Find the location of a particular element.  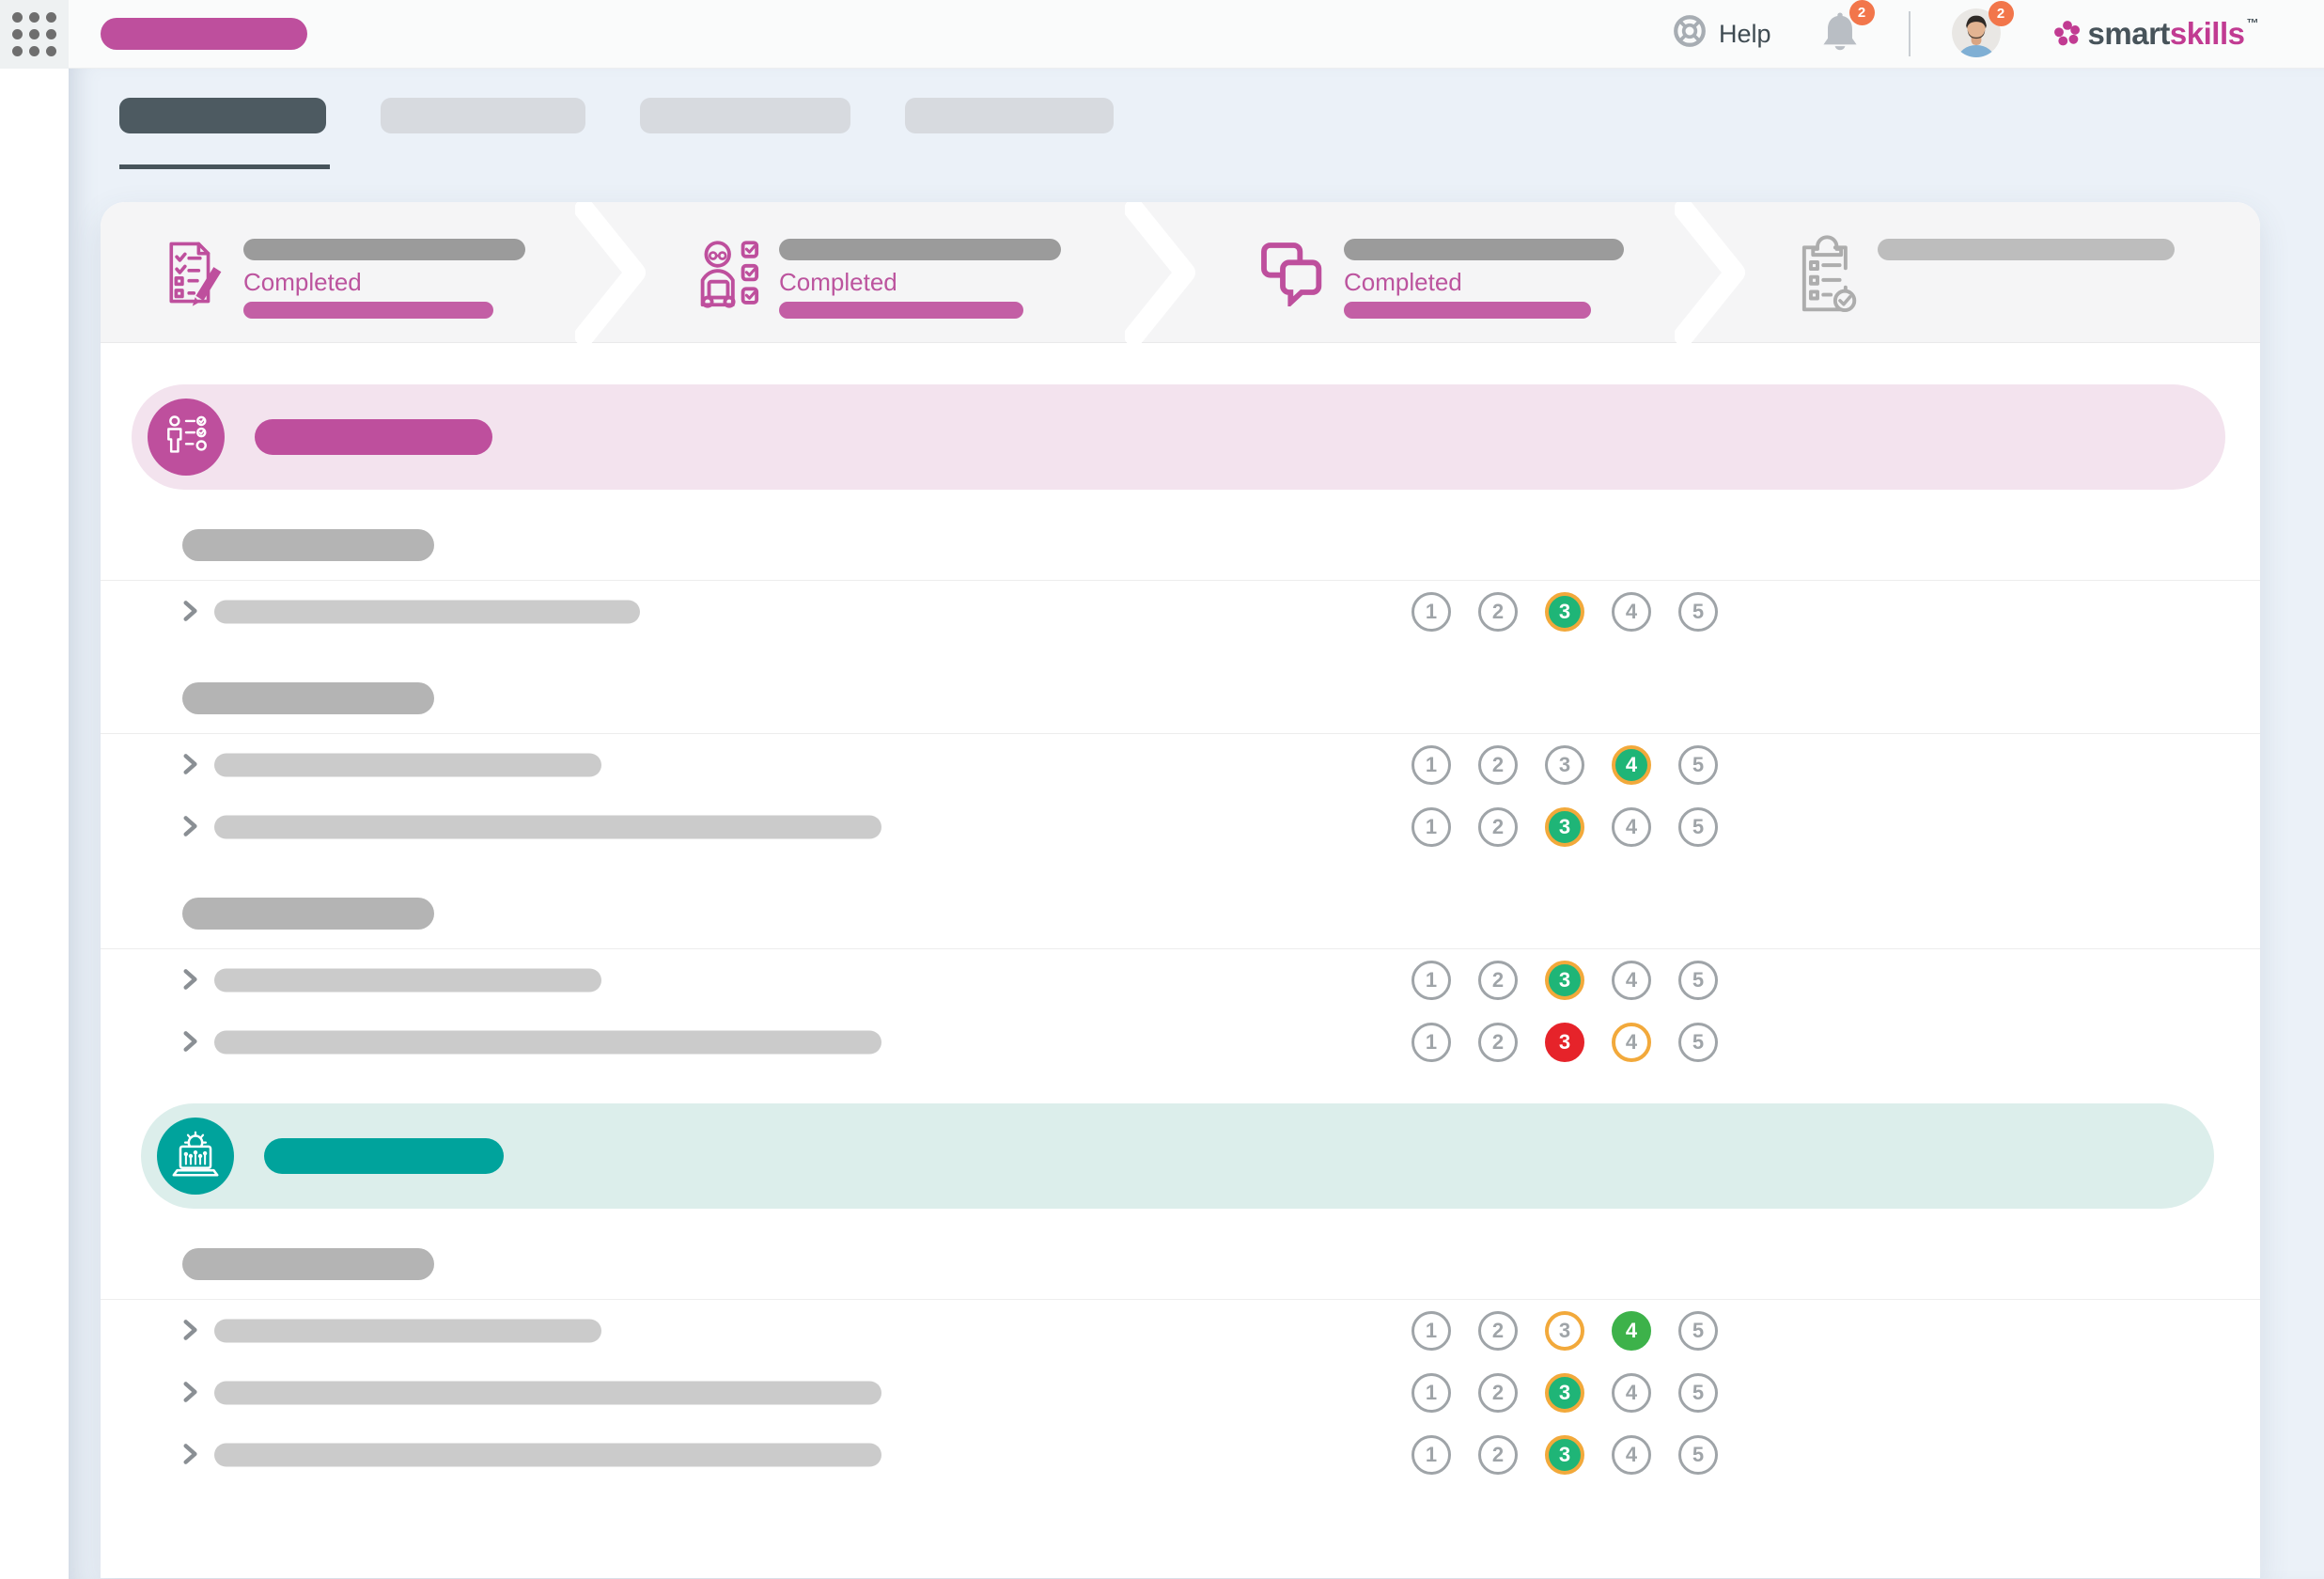

step-2-manager-assessment: Completed is located at coordinates (879, 273).